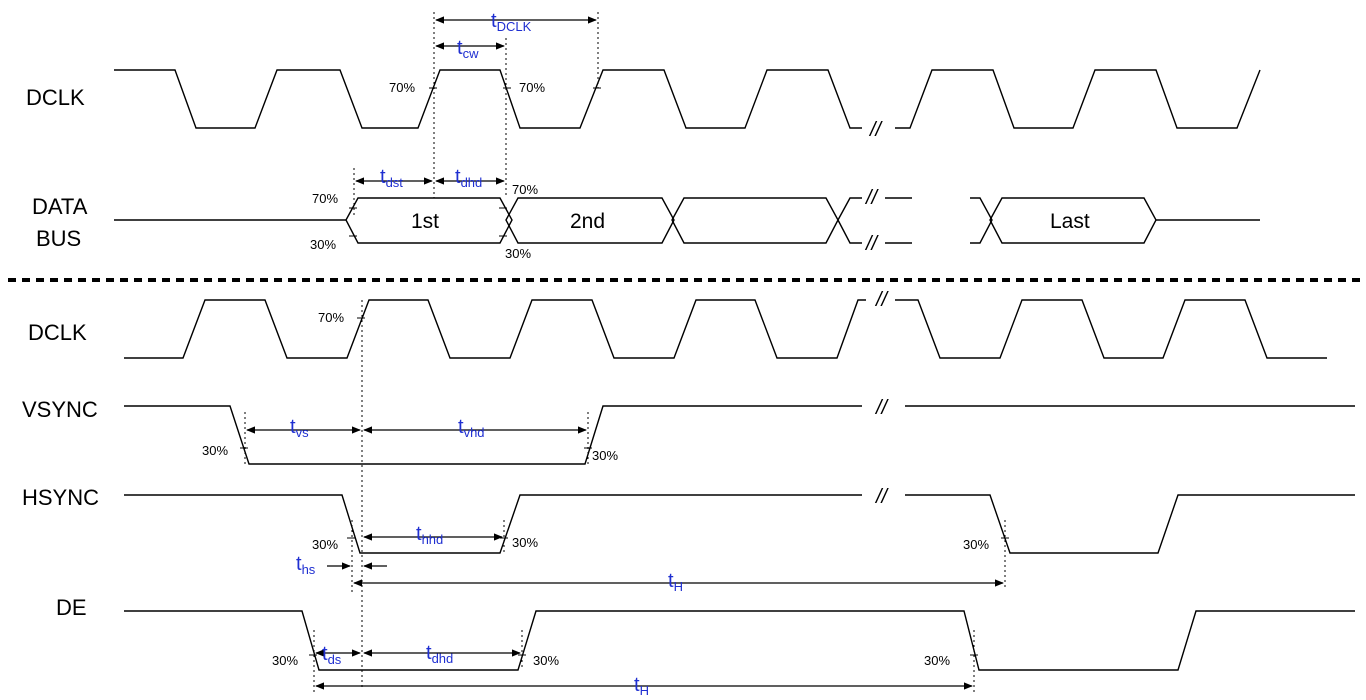 The image size is (1366, 700). Describe the element at coordinates (739, 524) in the screenshot. I see `hsync-waveform` at that location.